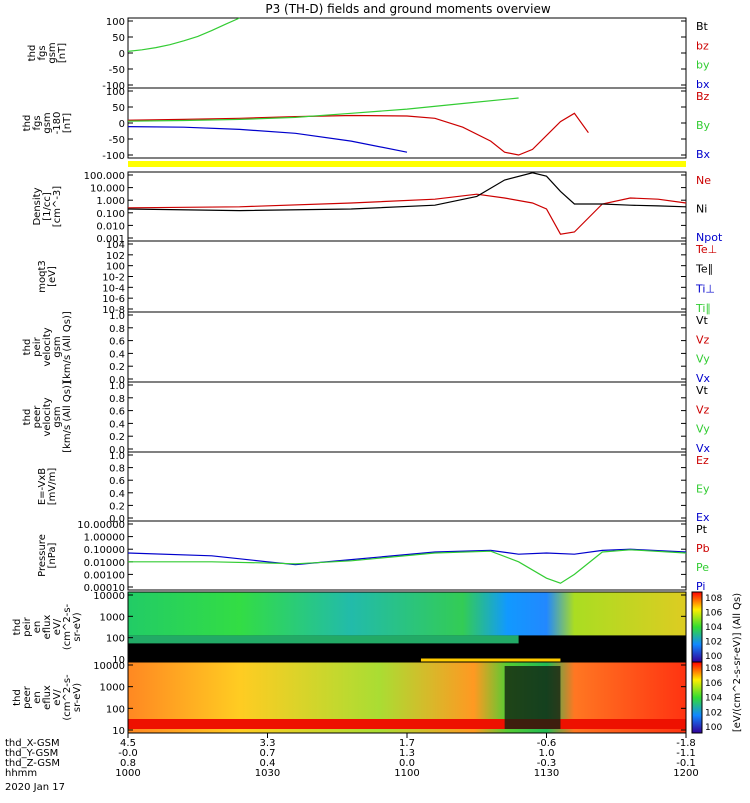  What do you see at coordinates (115, 267) in the screenshot?
I see `moqt3-ytick-label: 100` at bounding box center [115, 267].